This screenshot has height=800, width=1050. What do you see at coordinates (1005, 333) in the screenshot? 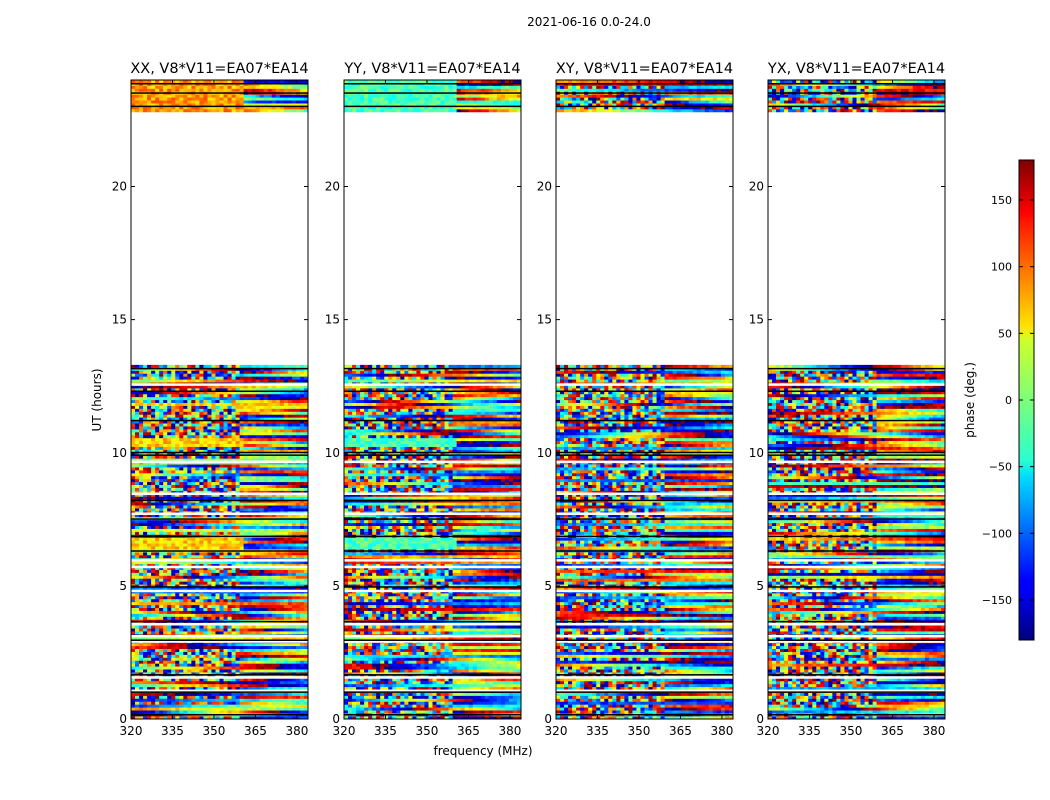
I see `colorbar-tick-label: 50` at bounding box center [1005, 333].